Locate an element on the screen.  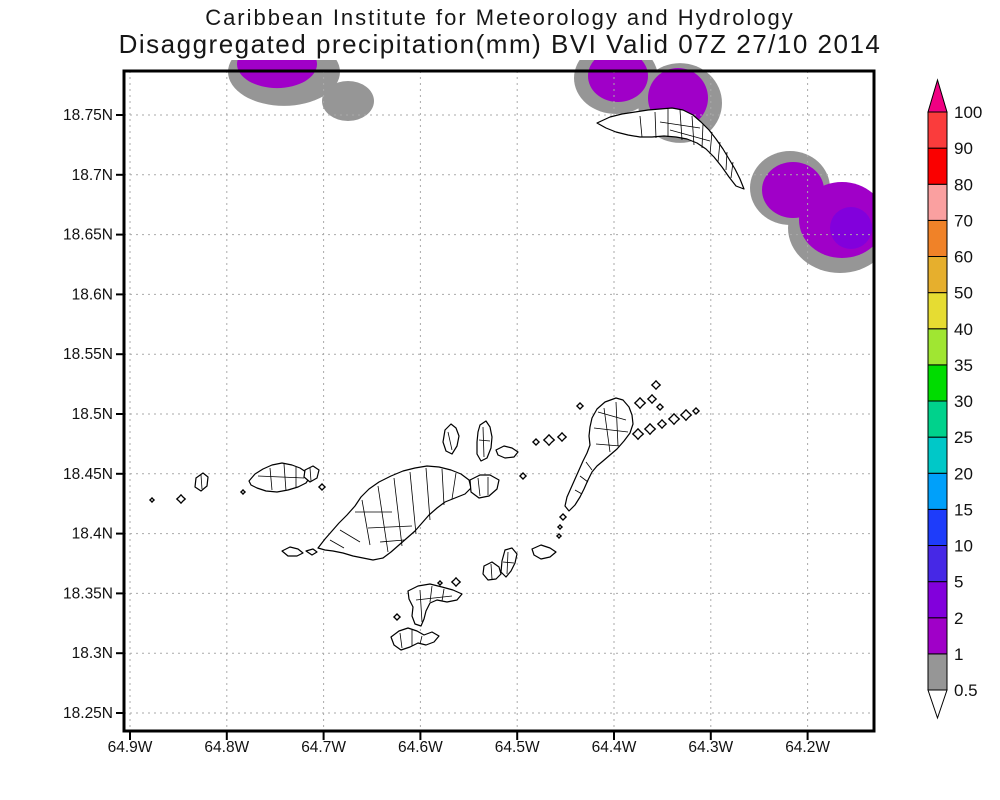
colorbar-level-label: 1 is located at coordinates (958, 654).